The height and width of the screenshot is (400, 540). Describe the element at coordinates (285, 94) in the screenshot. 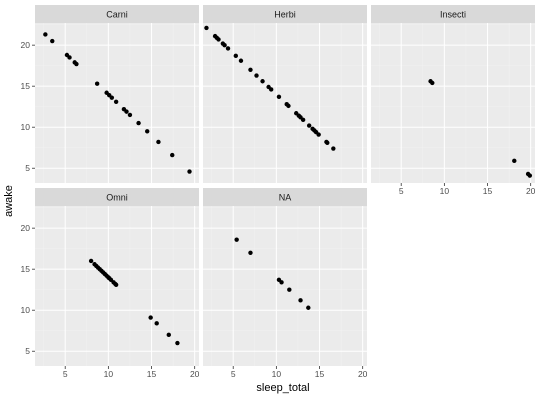

I see `facet-panel-herbi: Herbi` at that location.